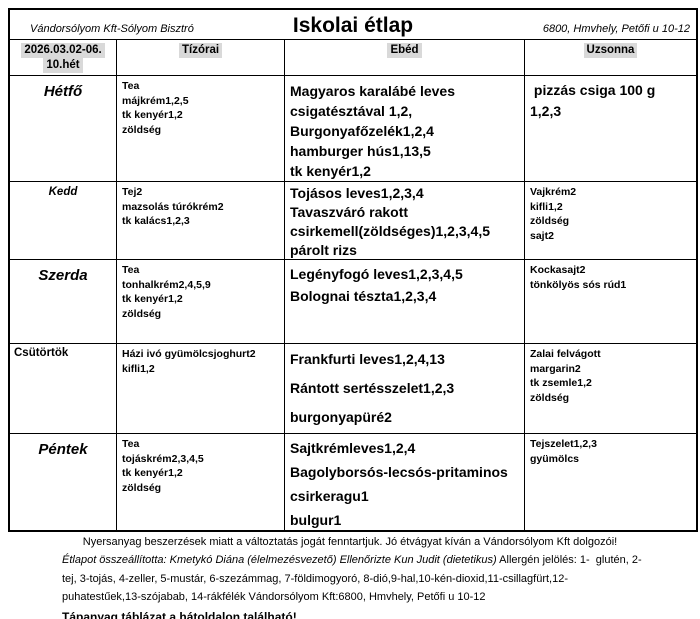 The image size is (700, 619). What do you see at coordinates (63, 389) in the screenshot?
I see `day-name-csutortok: Csütörtök` at bounding box center [63, 389].